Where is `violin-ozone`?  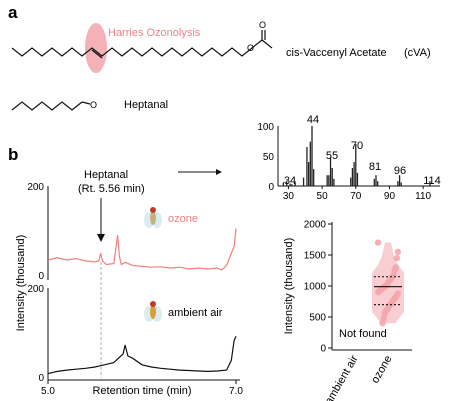 violin-ozone is located at coordinates (388, 283).